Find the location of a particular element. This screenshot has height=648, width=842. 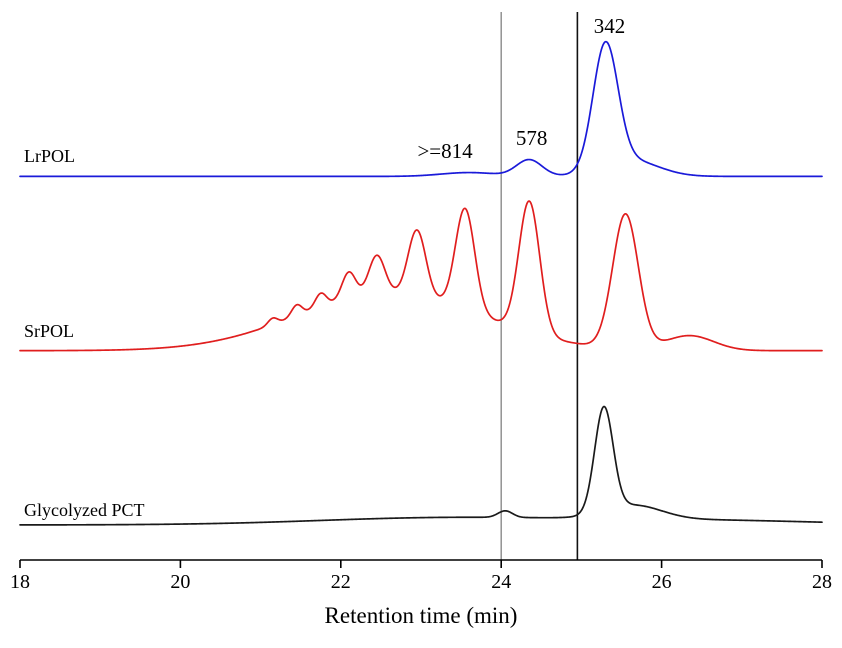

x-axis-title: Retention time (min) is located at coordinates (421, 615).